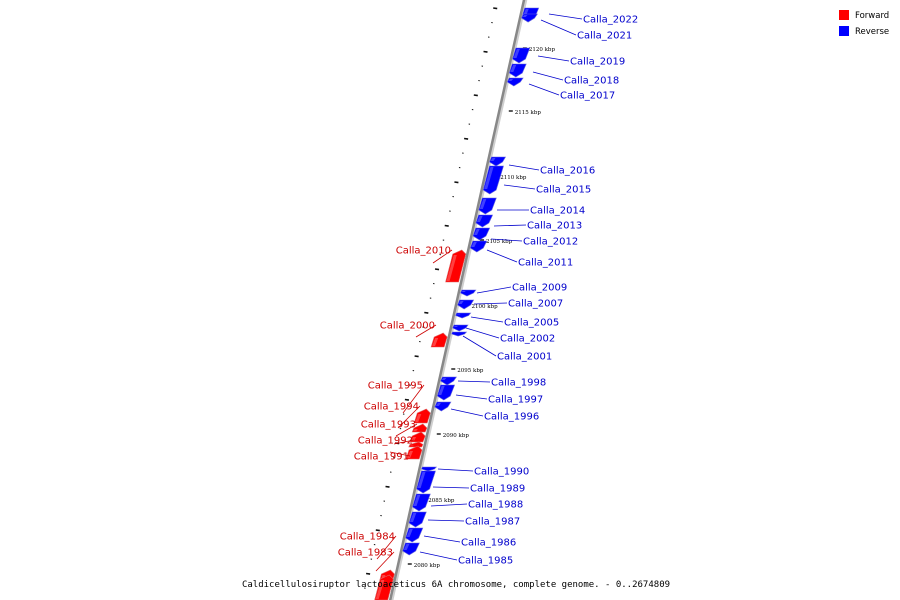 The width and height of the screenshot is (900, 600). I want to click on calla-1985-feature, so click(411, 549).